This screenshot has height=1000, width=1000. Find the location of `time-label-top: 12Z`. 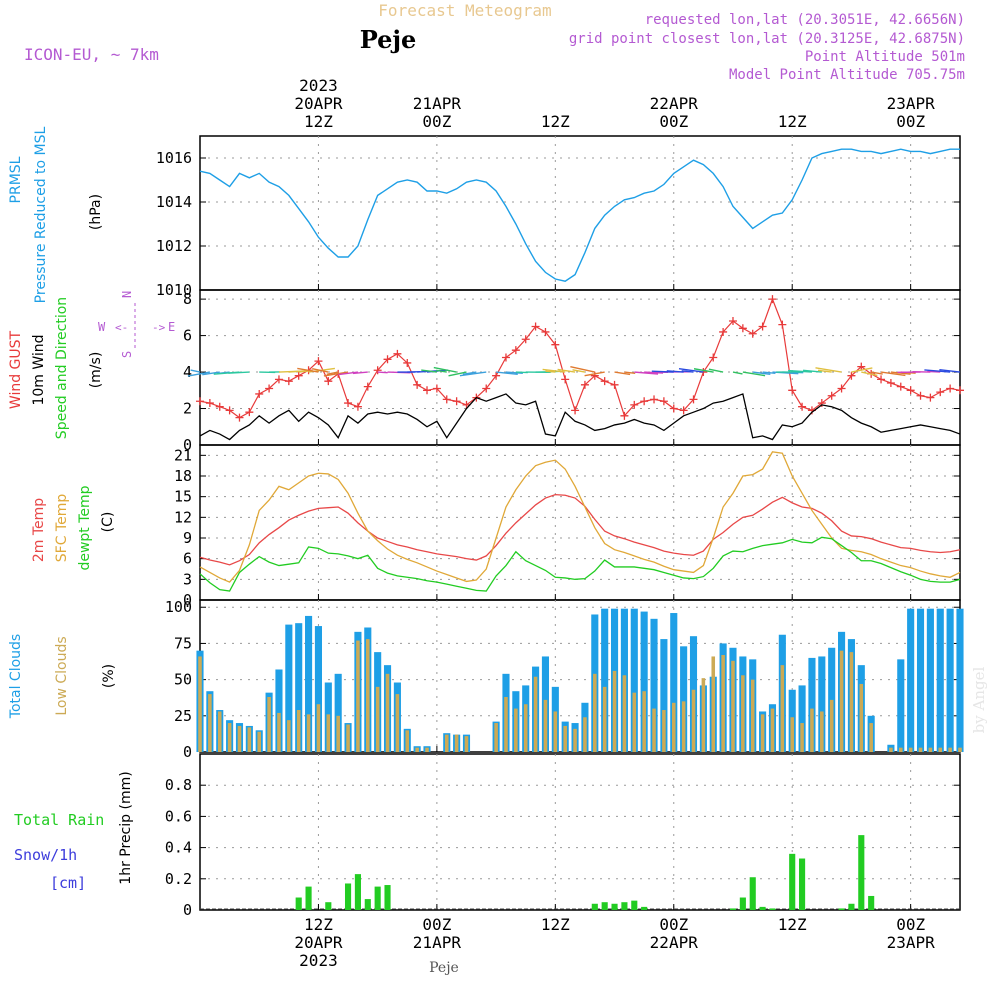

time-label-top: 12Z is located at coordinates (318, 121).